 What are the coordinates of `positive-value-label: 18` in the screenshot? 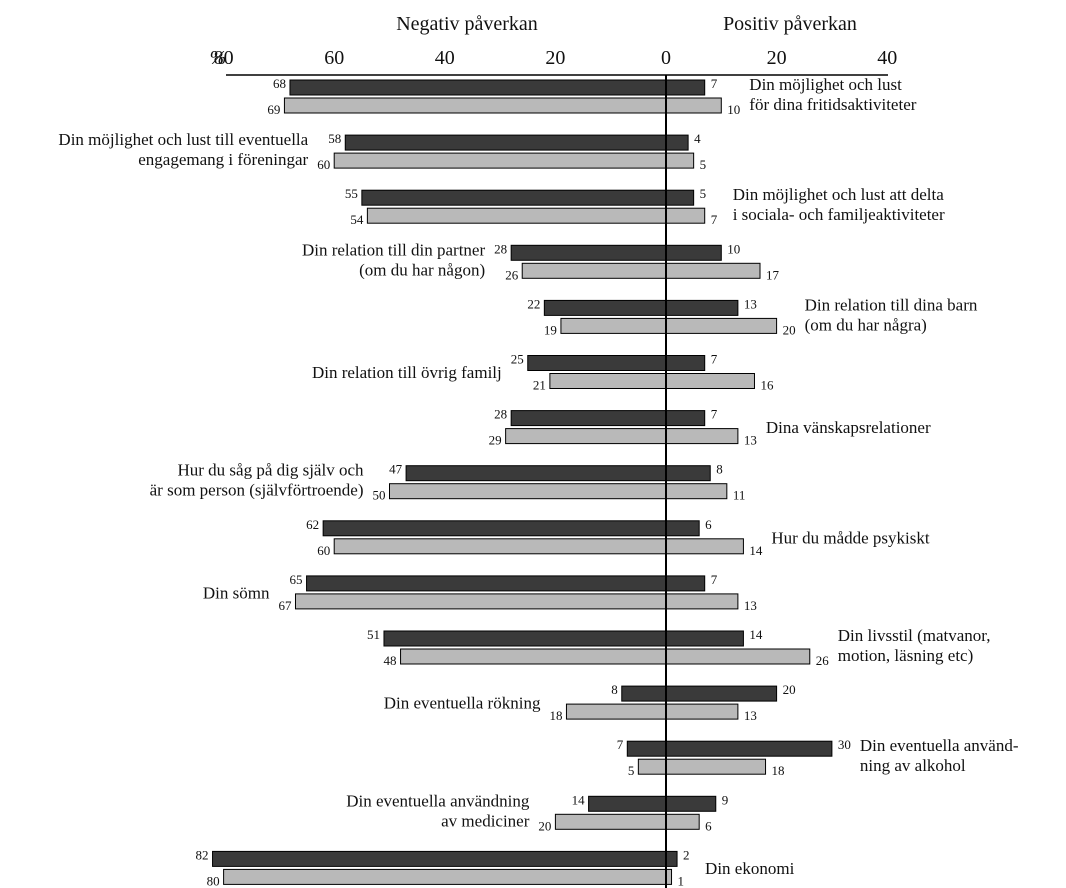 It's located at (778, 770).